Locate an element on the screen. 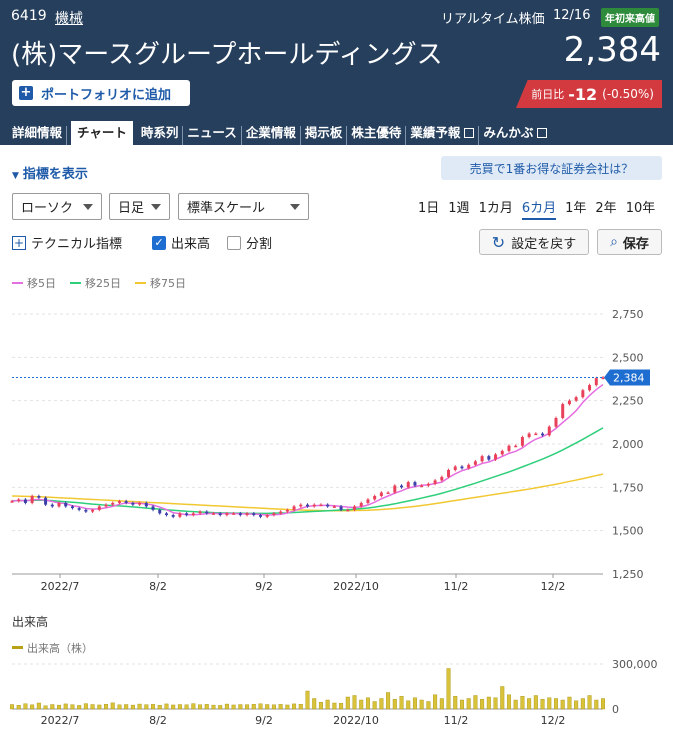  sector-link: 機械 is located at coordinates (69, 19).